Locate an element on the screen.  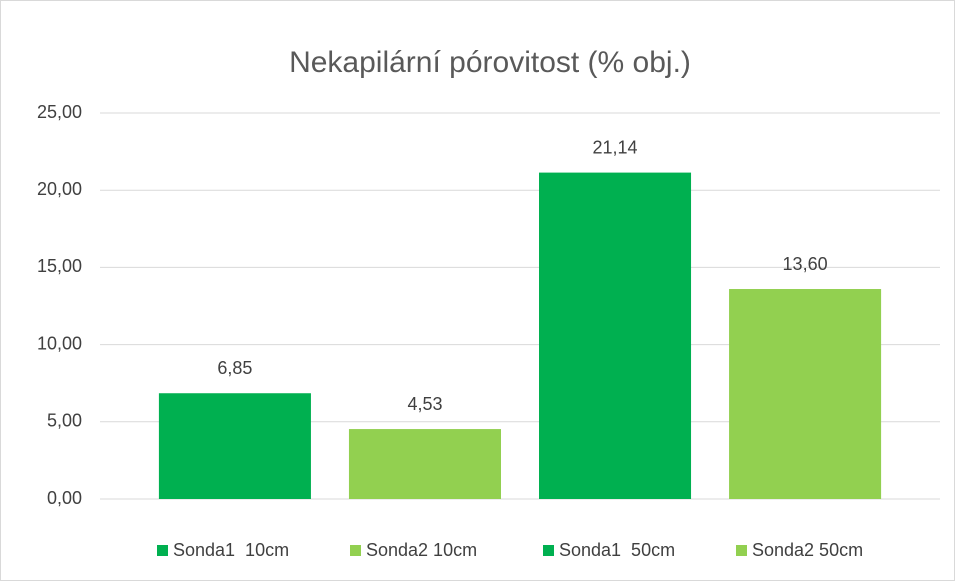
legend-label: Sonda2 50cm is located at coordinates (807, 550).